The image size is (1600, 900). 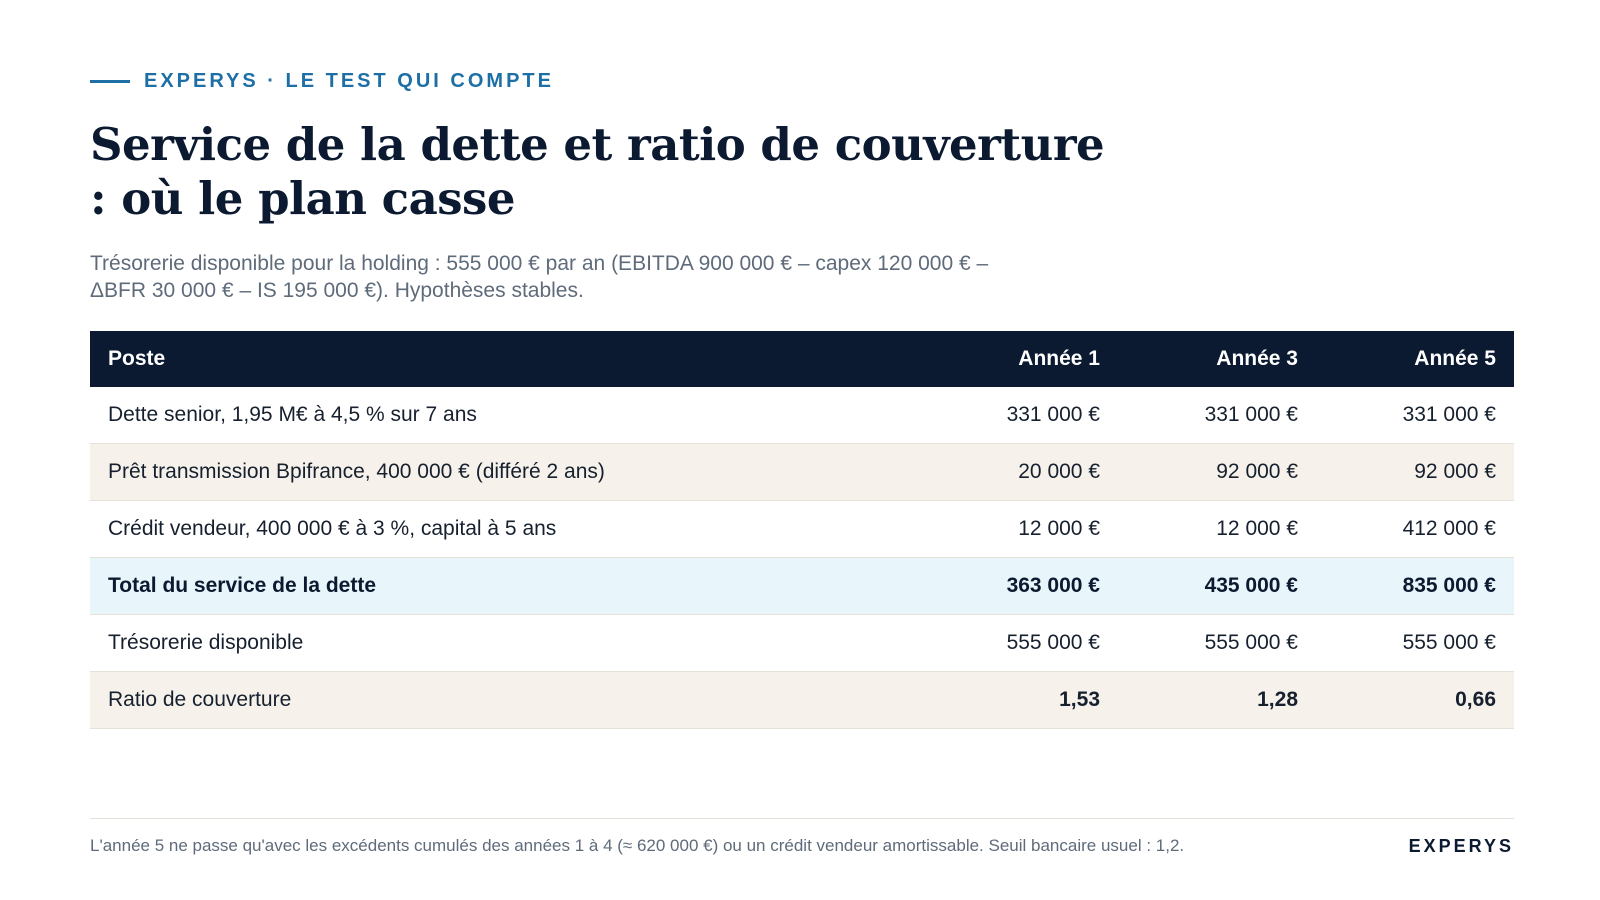 I want to click on row-label: Dette senior, 1,95 M€ à 4,5 % sur 7 ans, so click(x=505, y=415).